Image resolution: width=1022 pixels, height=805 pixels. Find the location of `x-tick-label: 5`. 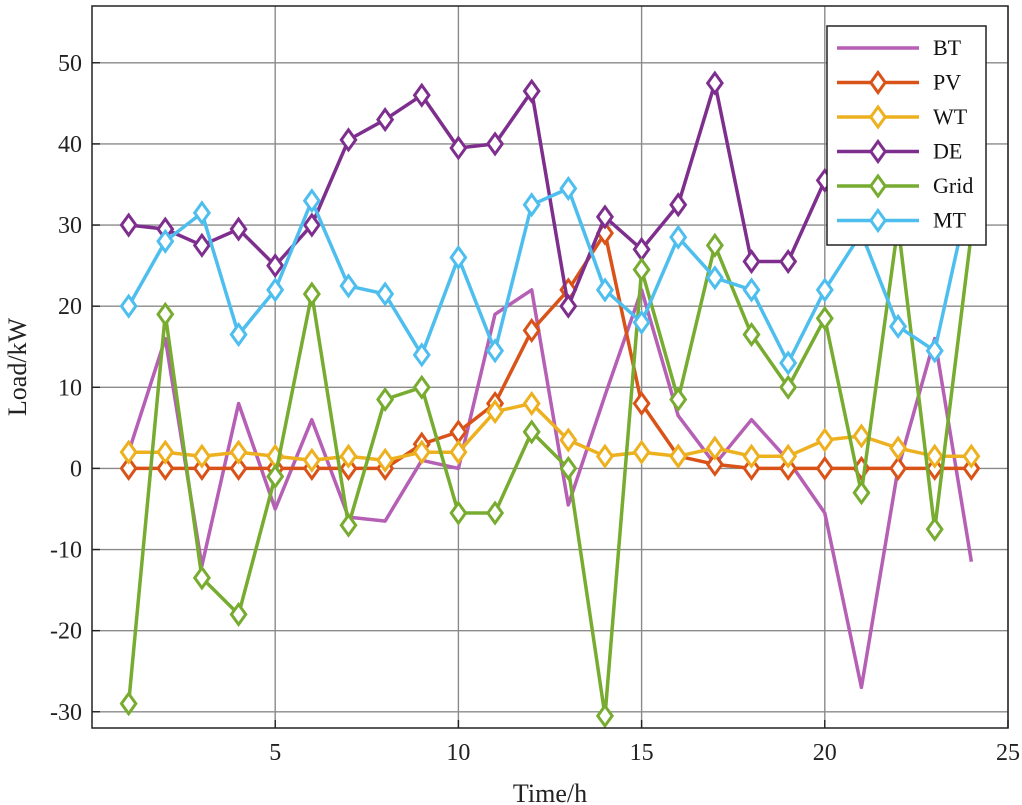

x-tick-label: 5 is located at coordinates (275, 753).